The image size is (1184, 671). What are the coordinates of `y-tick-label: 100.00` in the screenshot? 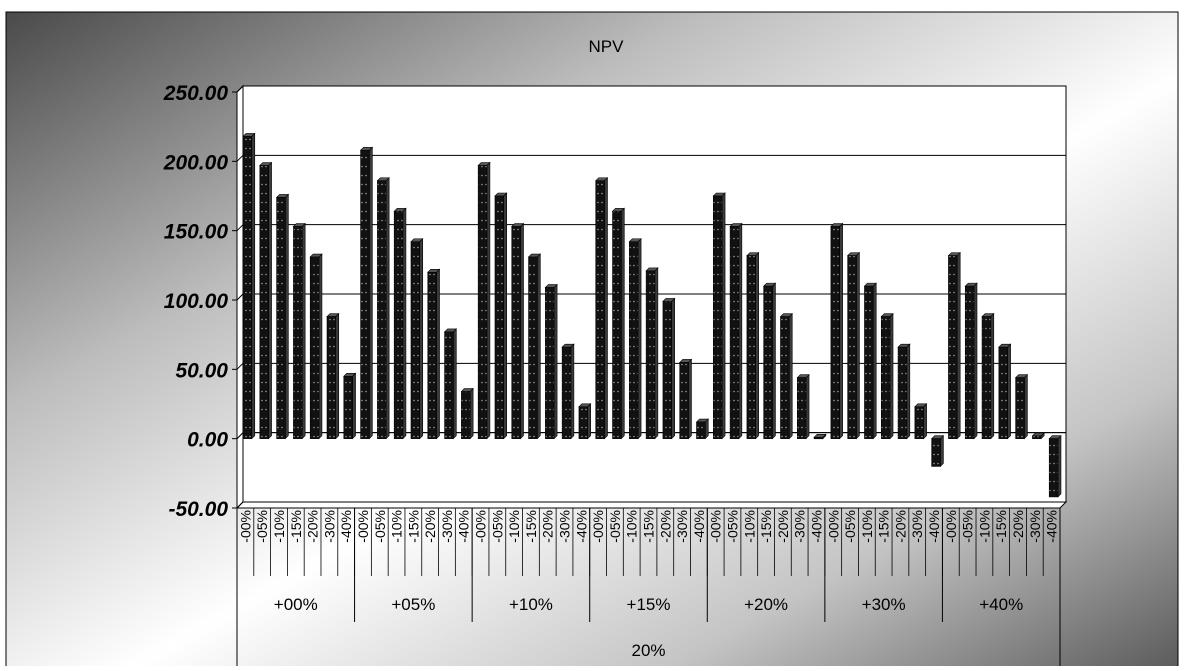 It's located at (196, 301).